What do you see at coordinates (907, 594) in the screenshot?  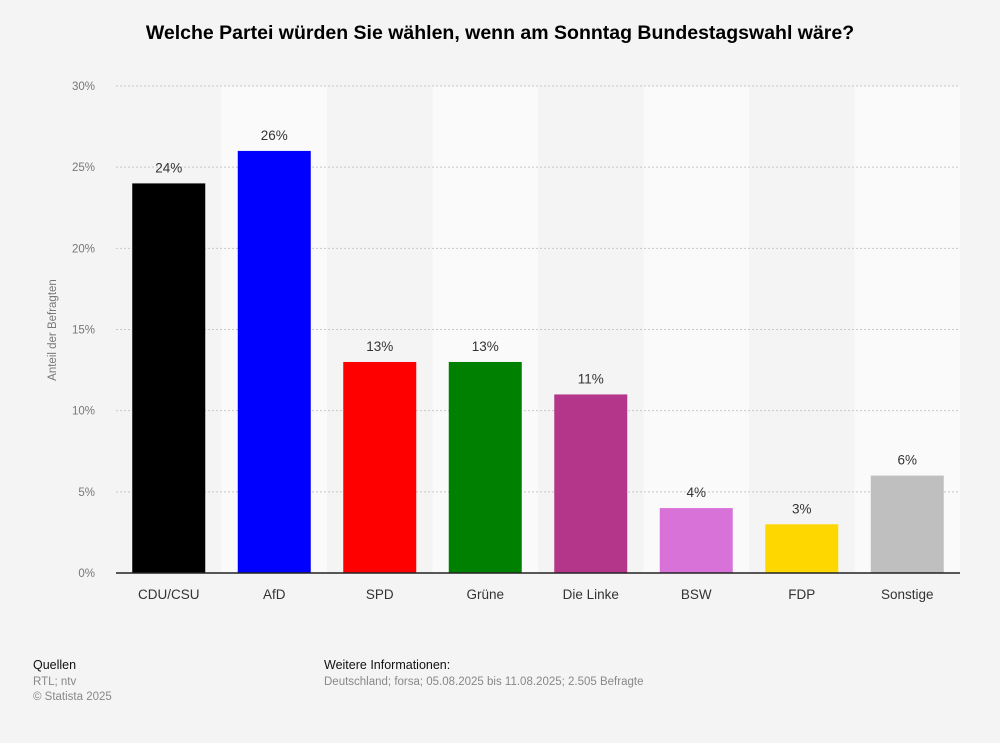 I see `x-tick-label: Sonstige` at bounding box center [907, 594].